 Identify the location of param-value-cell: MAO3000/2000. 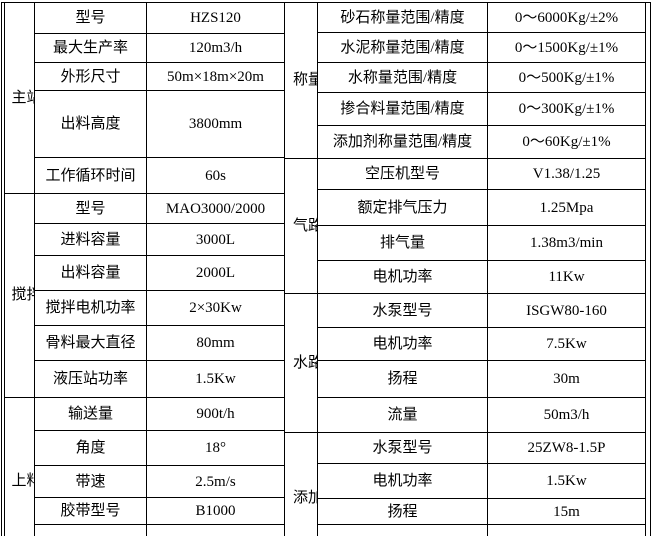
(215, 208).